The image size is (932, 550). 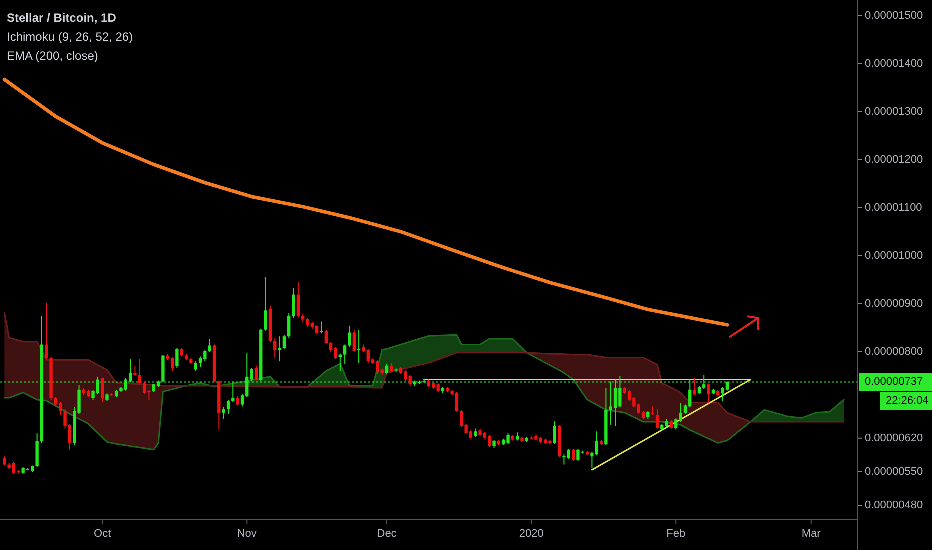 What do you see at coordinates (812, 534) in the screenshot?
I see `x-tick-label: Mar` at bounding box center [812, 534].